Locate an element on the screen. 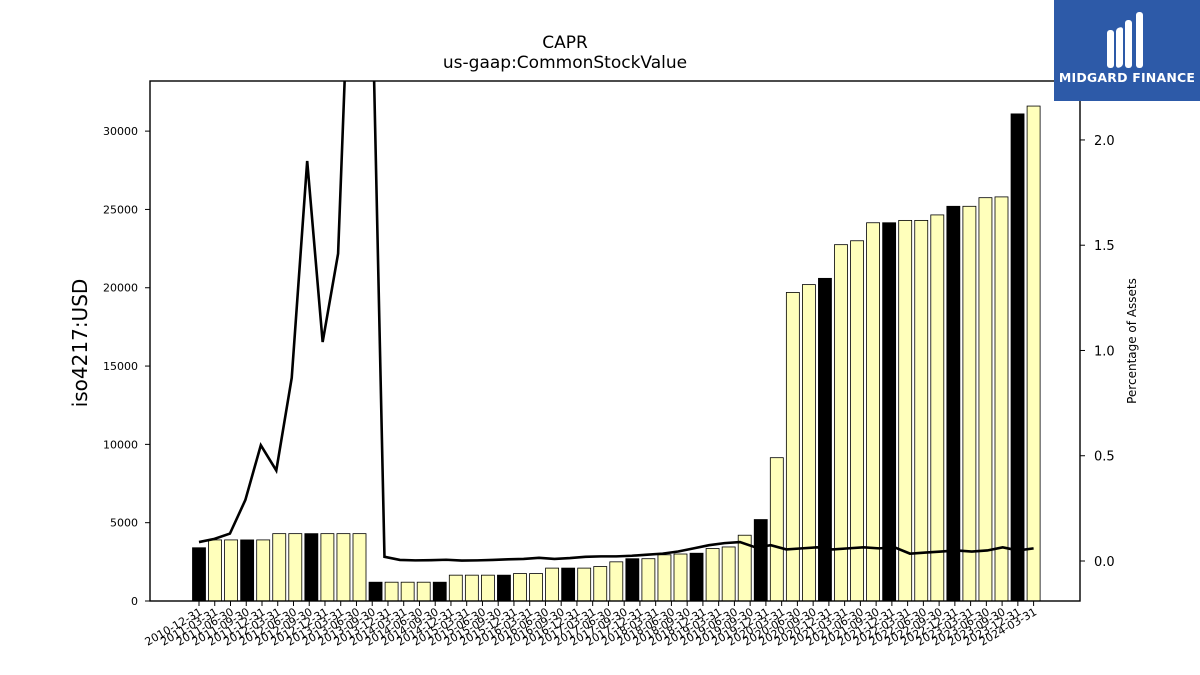  chart-title: CAPR is located at coordinates (565, 43).